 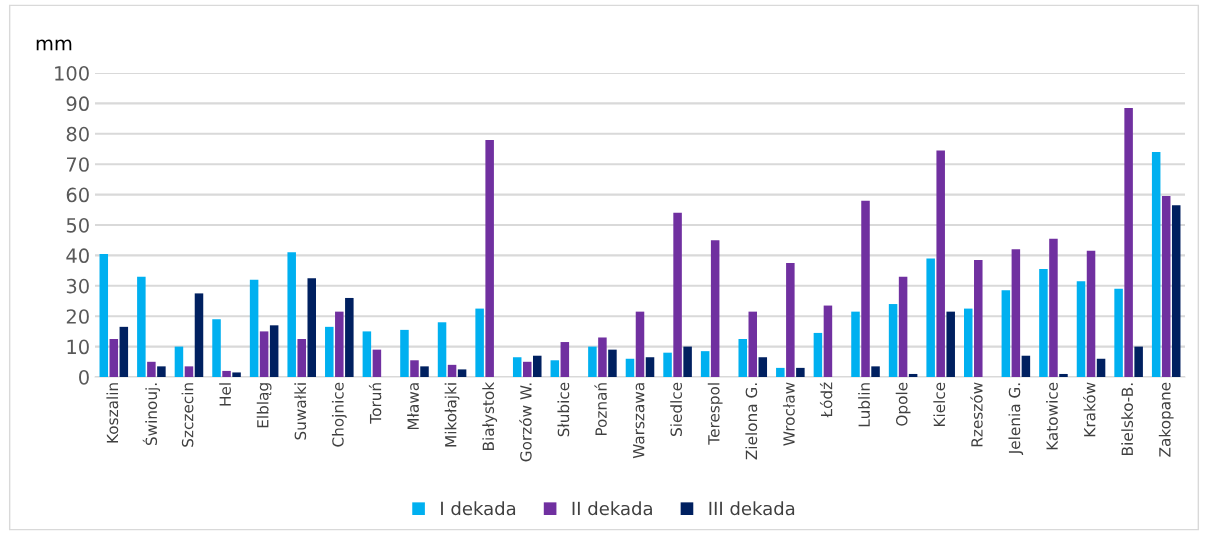 I want to click on y-tick-label: 80, so click(x=77, y=134).